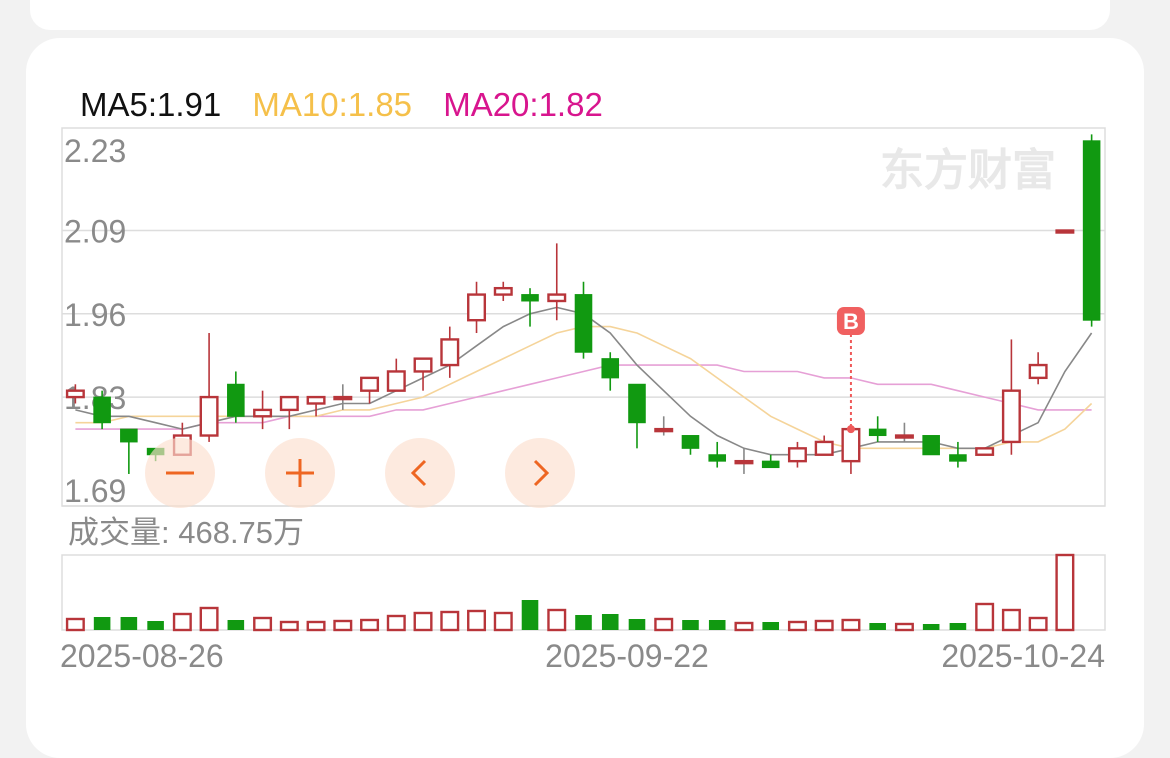 The height and width of the screenshot is (758, 1170). I want to click on volume-bars, so click(570, 592).